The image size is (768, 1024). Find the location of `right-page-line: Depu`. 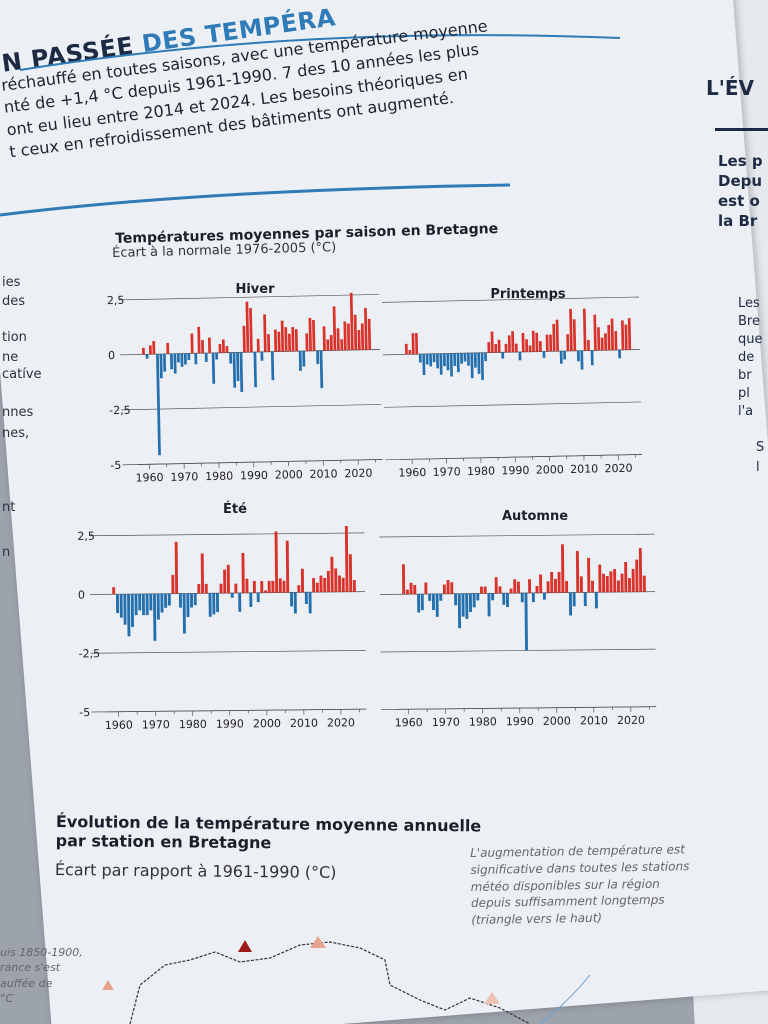

right-page-line: Depu is located at coordinates (740, 181).